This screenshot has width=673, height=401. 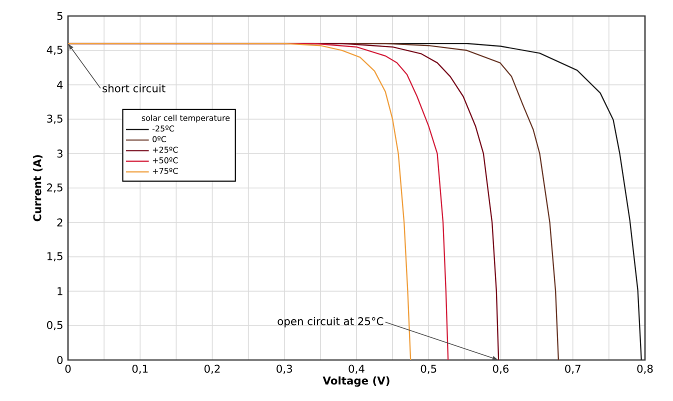 What do you see at coordinates (59, 222) in the screenshot?
I see `y-tick-label: 2` at bounding box center [59, 222].